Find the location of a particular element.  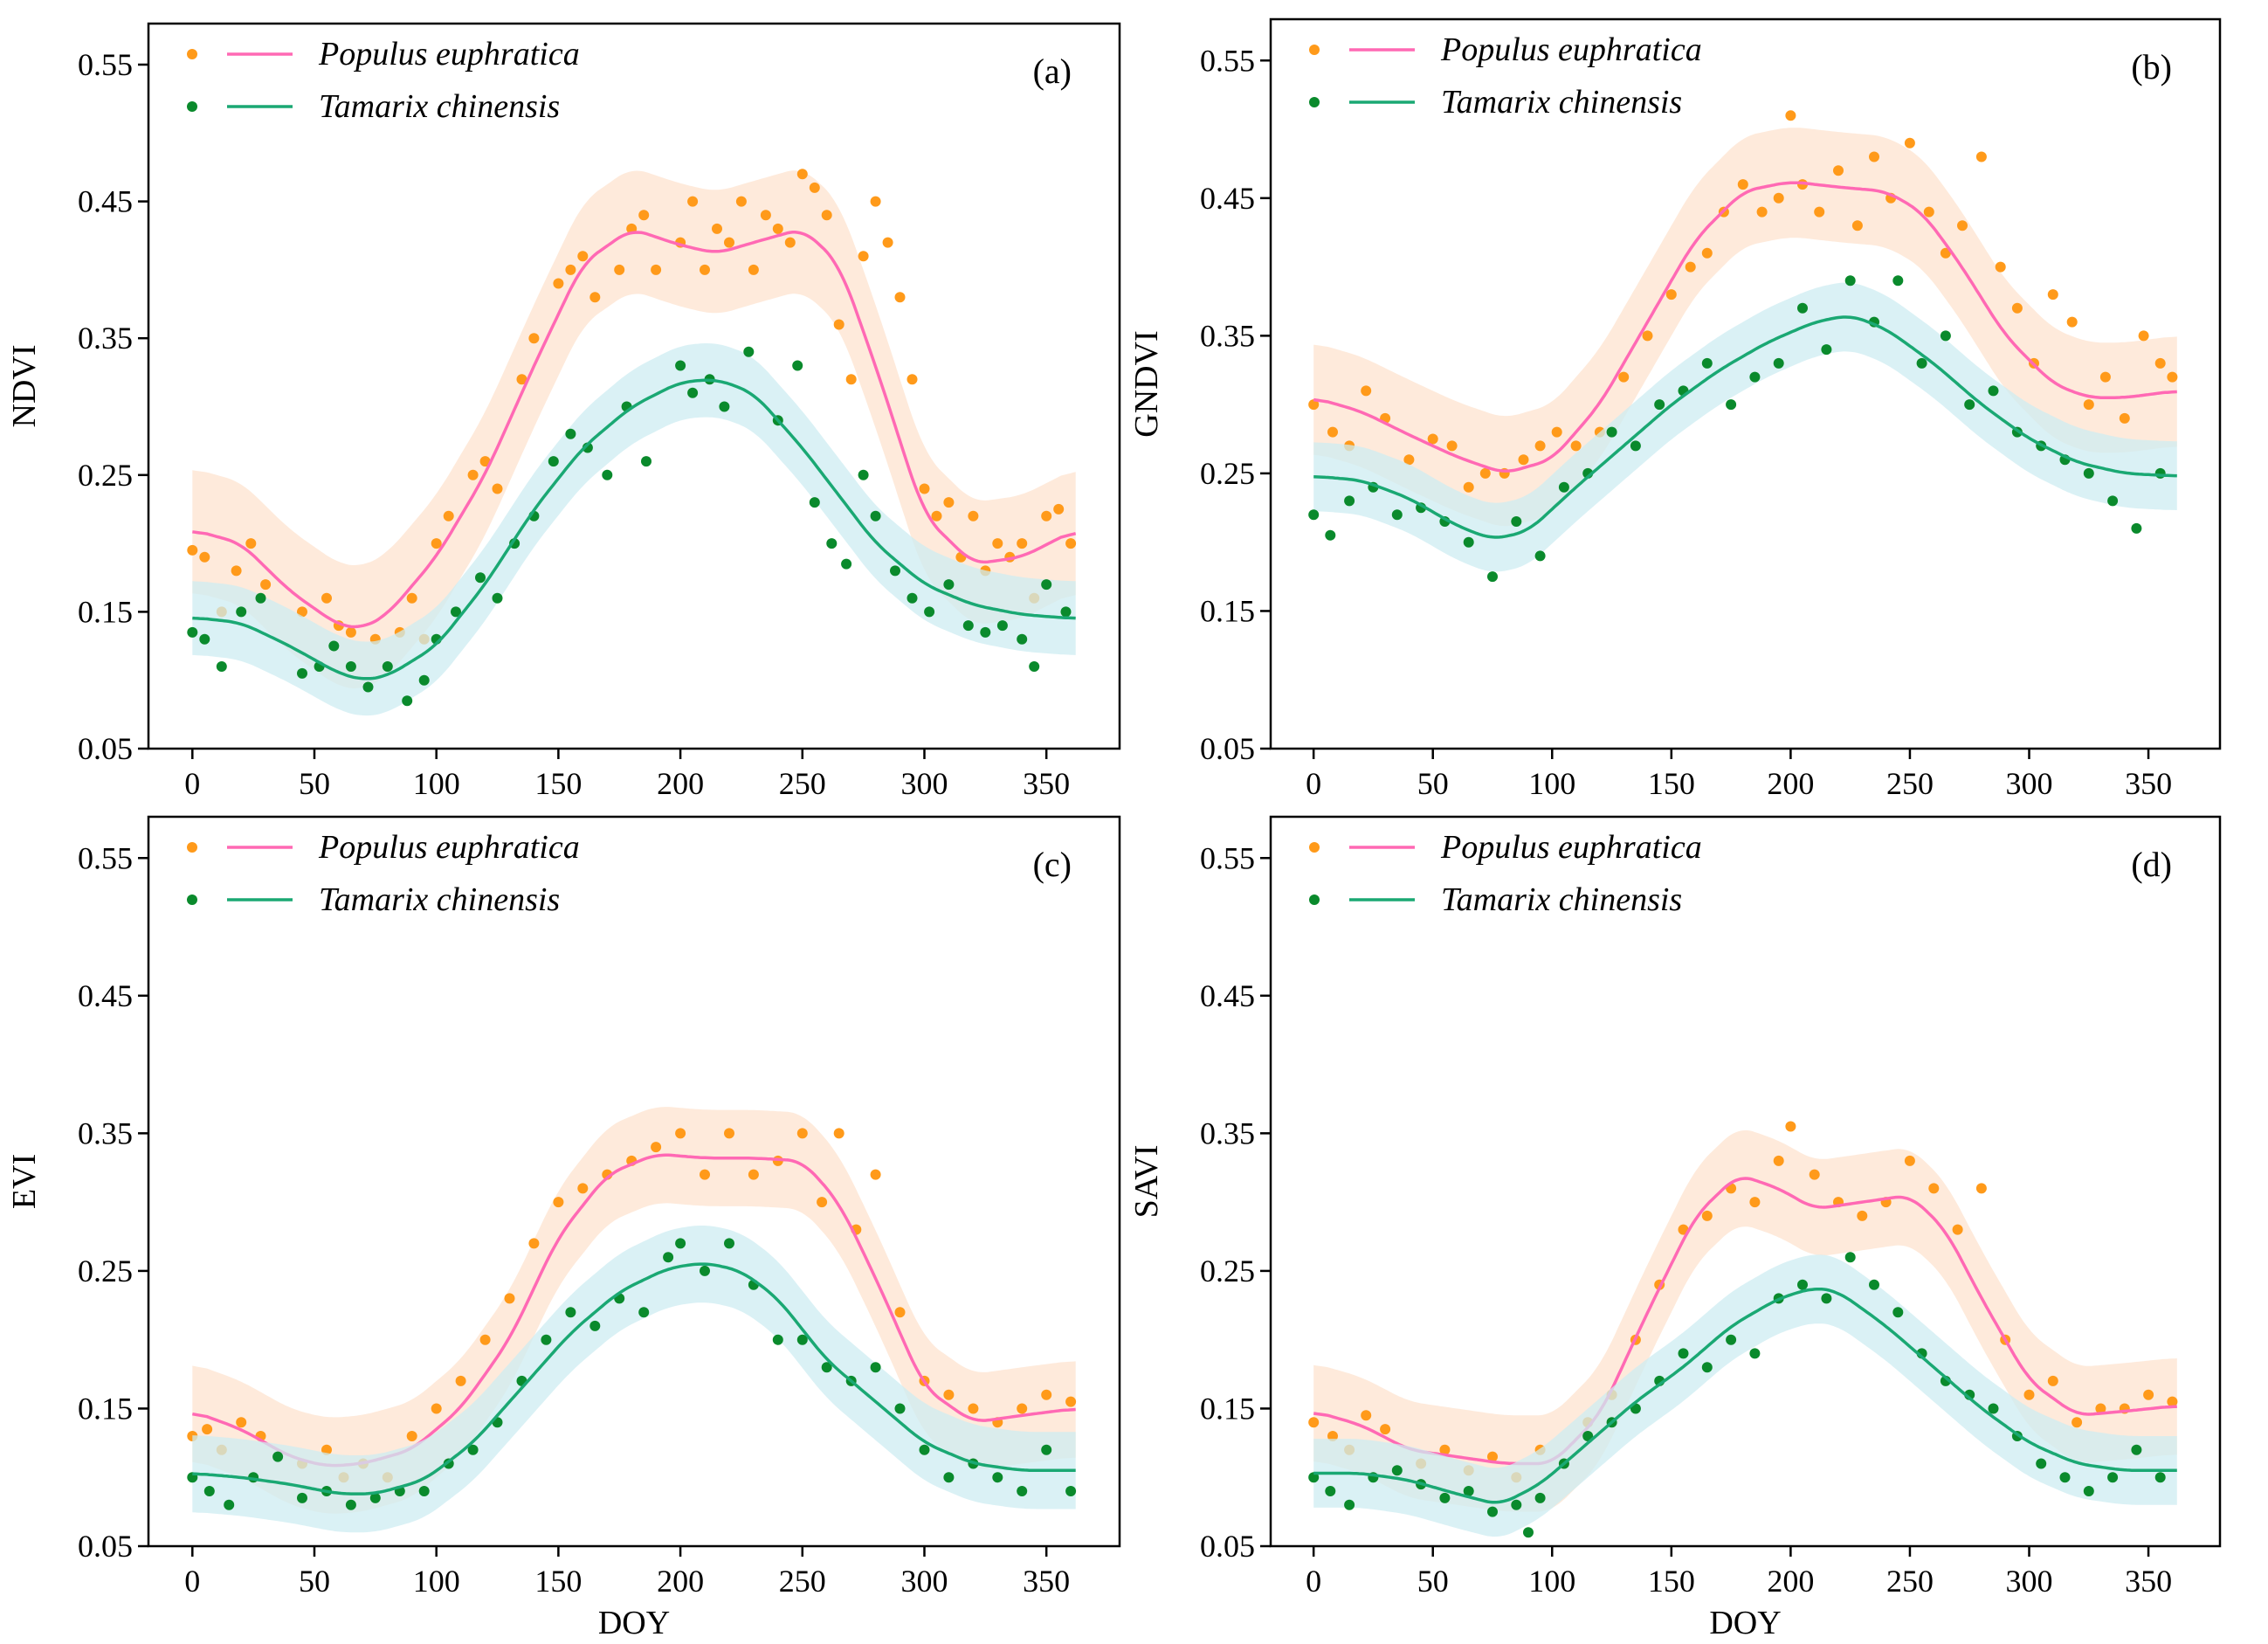

y-tick-label: 0.55 is located at coordinates (1227, 857).